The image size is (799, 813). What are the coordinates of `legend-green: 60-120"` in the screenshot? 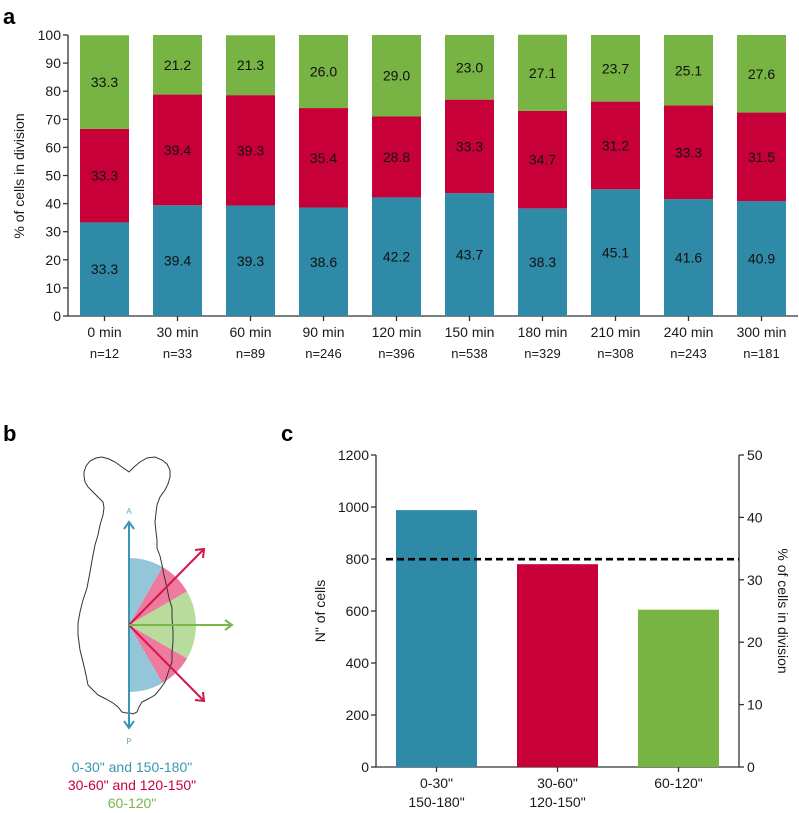 It's located at (132, 803).